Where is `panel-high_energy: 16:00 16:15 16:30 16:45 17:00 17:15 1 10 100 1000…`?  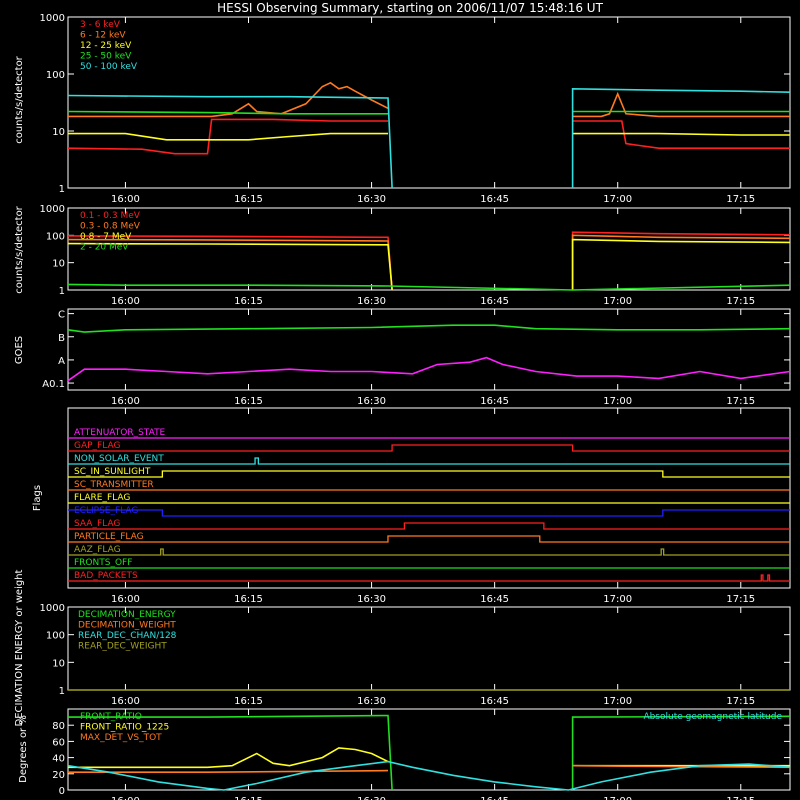
panel-high_energy: 16:00 16:15 16:30 16:45 17:00 17:15 1 10 100 1000… is located at coordinates (402, 255).